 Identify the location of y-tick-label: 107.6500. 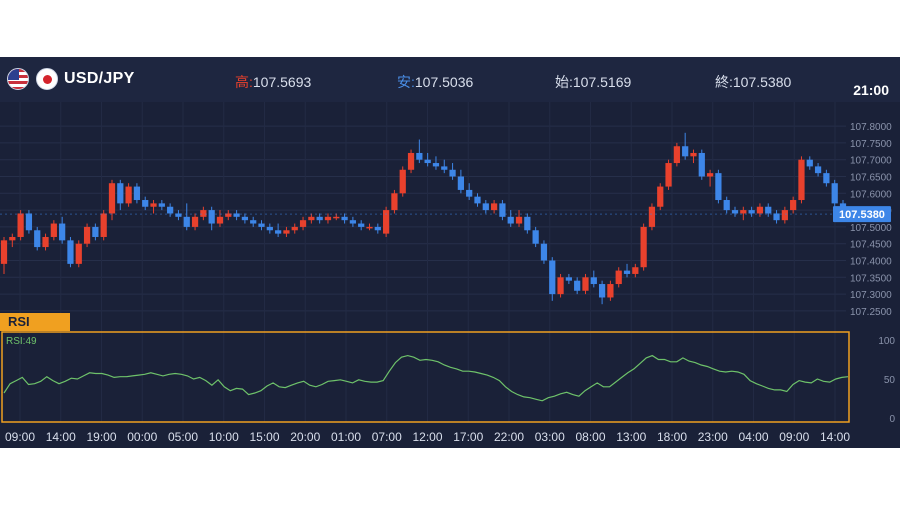
(871, 177).